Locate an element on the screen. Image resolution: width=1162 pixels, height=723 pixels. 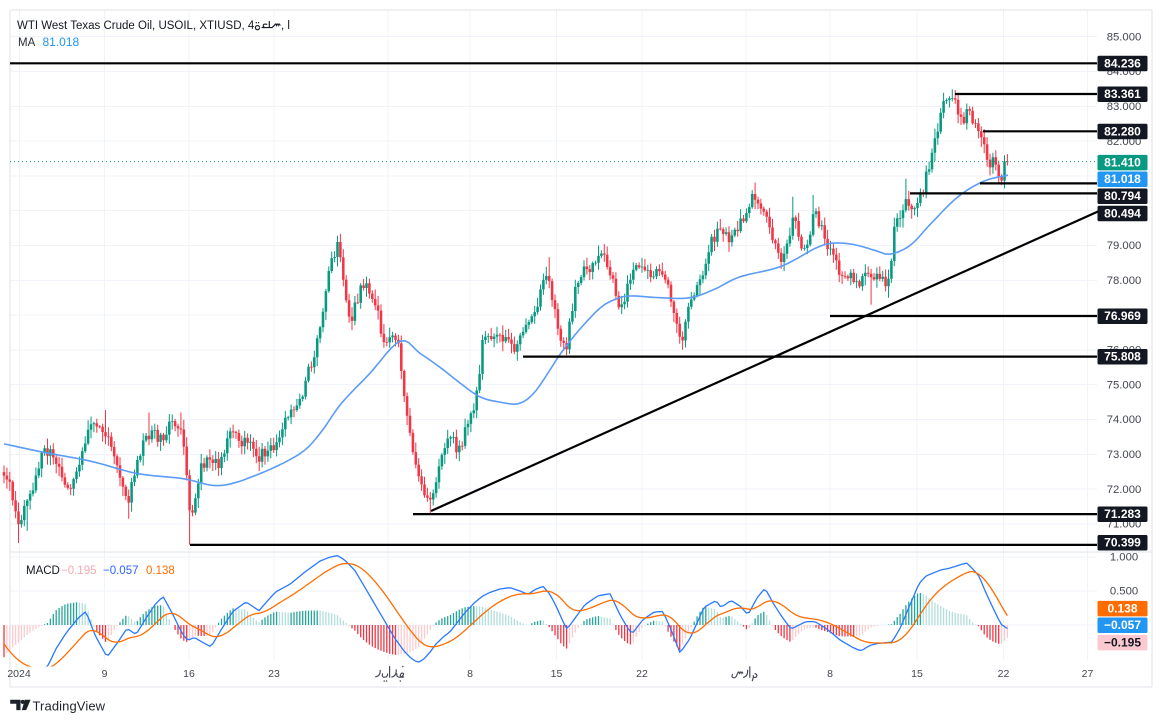
svg-text: MA is located at coordinates (27, 43).